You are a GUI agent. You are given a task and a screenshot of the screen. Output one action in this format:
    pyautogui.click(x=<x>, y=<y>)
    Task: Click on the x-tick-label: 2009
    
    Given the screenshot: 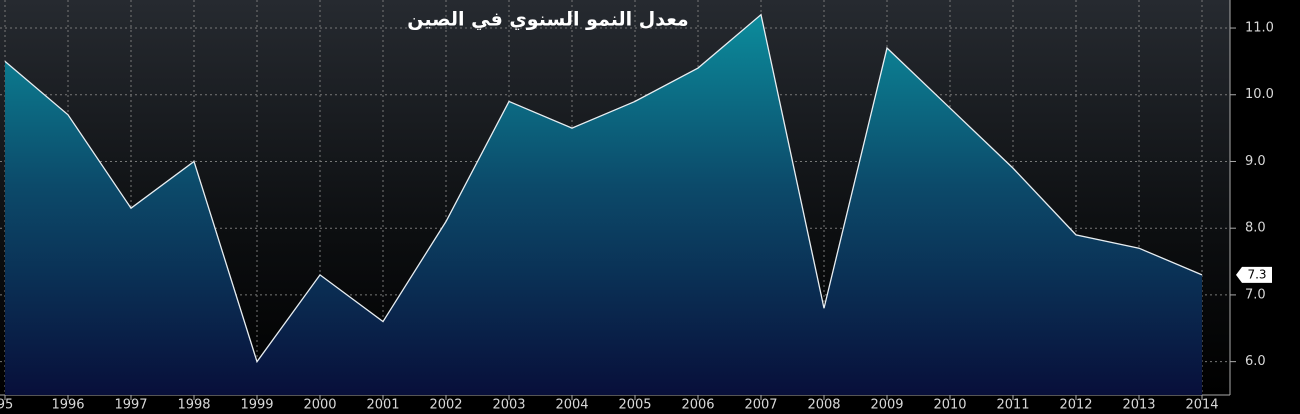 What is the action you would take?
    pyautogui.click(x=886, y=405)
    